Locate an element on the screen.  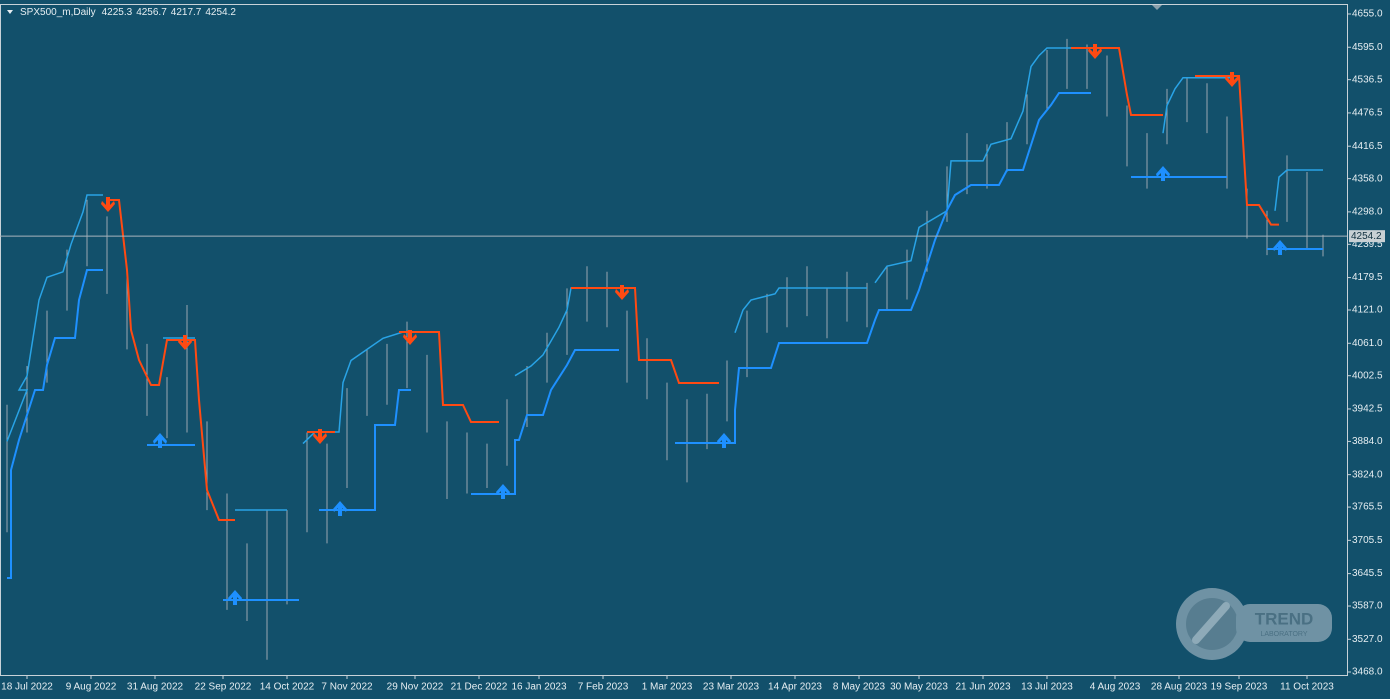
logo-plate is located at coordinates (1284, 623).